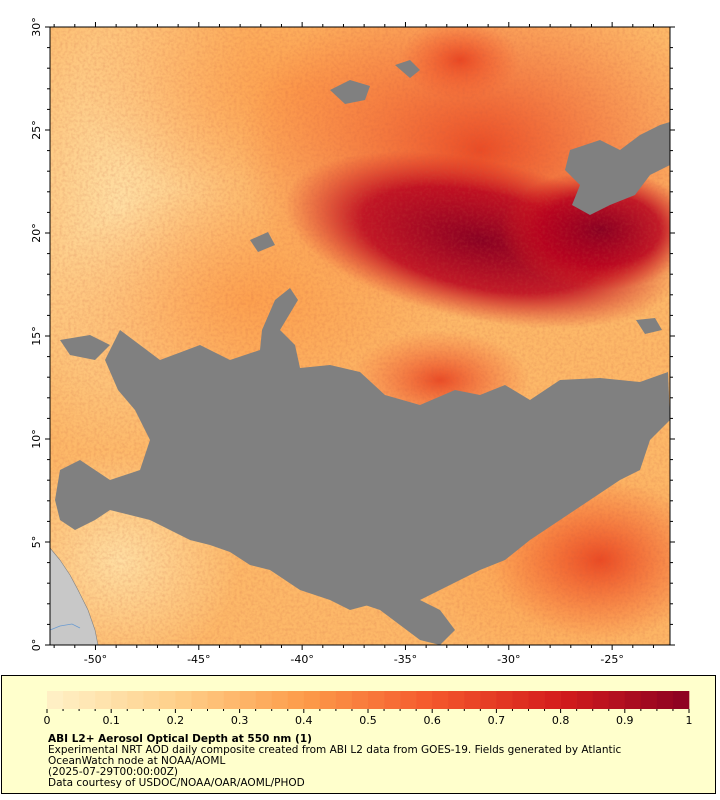 The width and height of the screenshot is (720, 800). I want to click on legend-description-line-2: OceanWatch node at NOAA/AOML, so click(137, 761).